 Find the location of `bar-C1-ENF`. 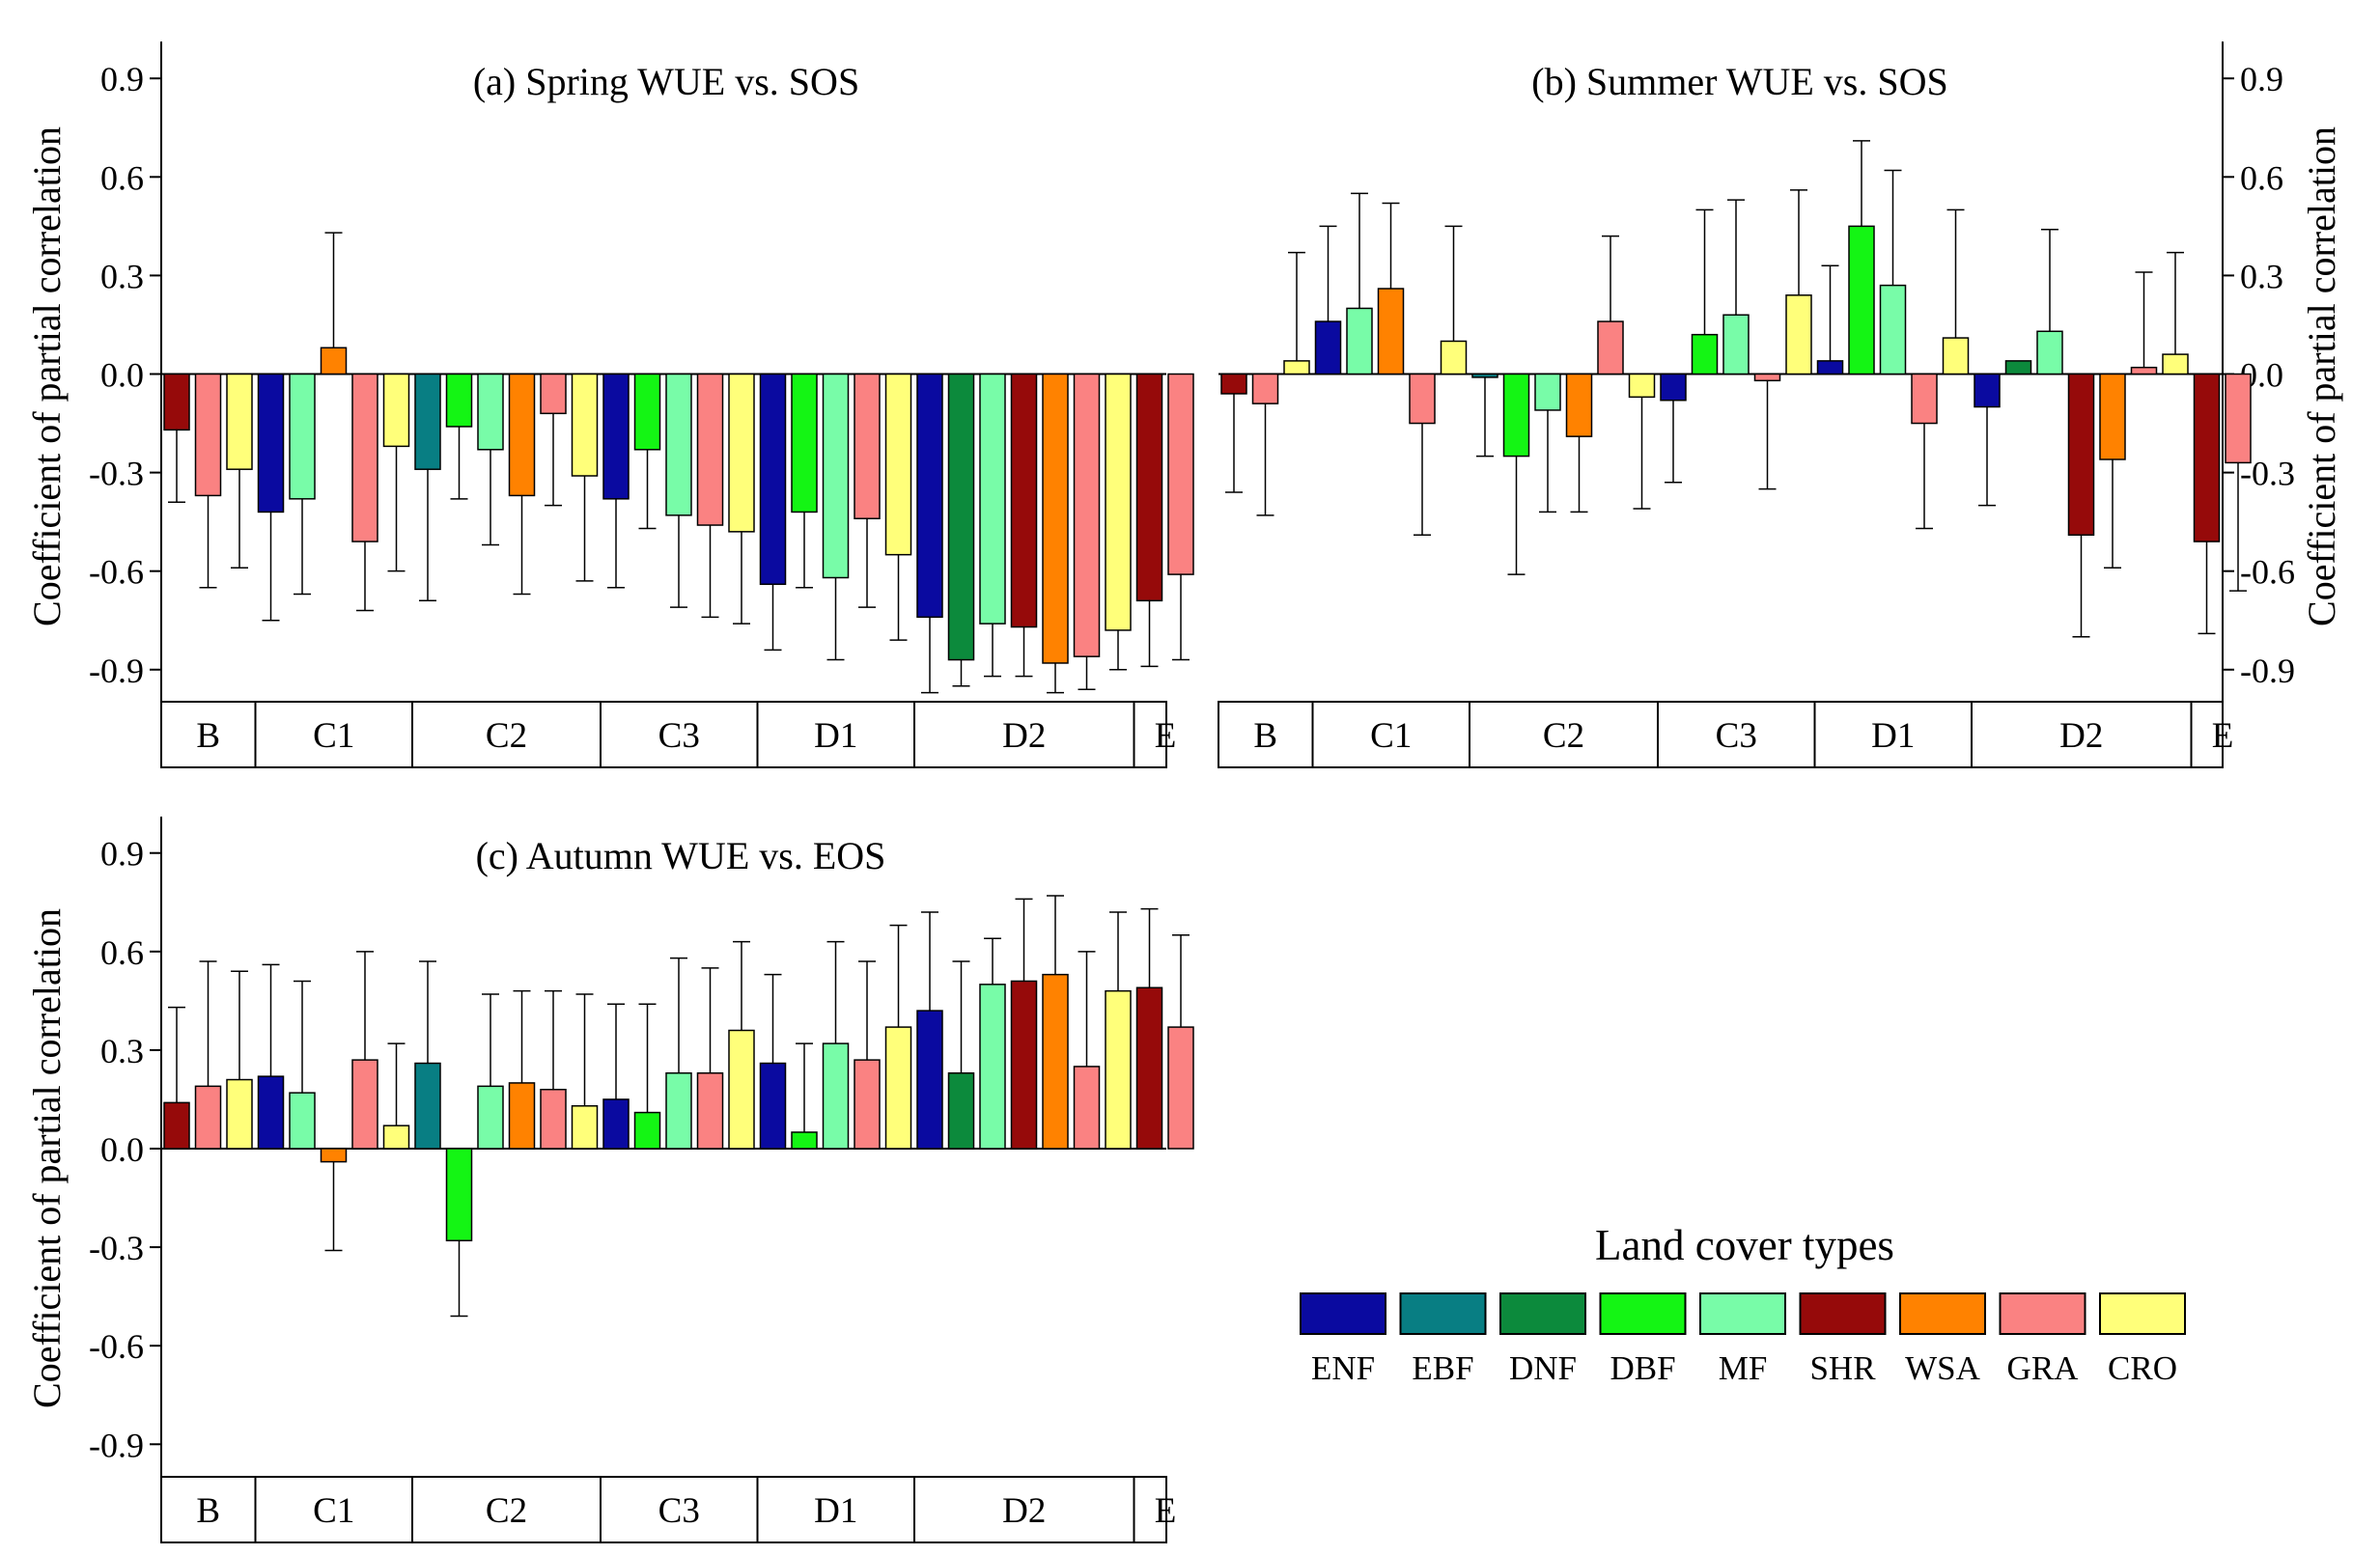

bar-C1-ENF is located at coordinates (271, 443).